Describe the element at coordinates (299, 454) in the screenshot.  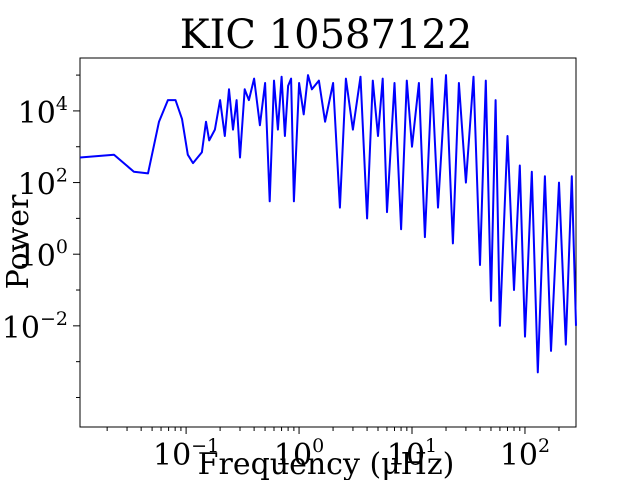
I see `x-tick-label: 10⁰` at that location.